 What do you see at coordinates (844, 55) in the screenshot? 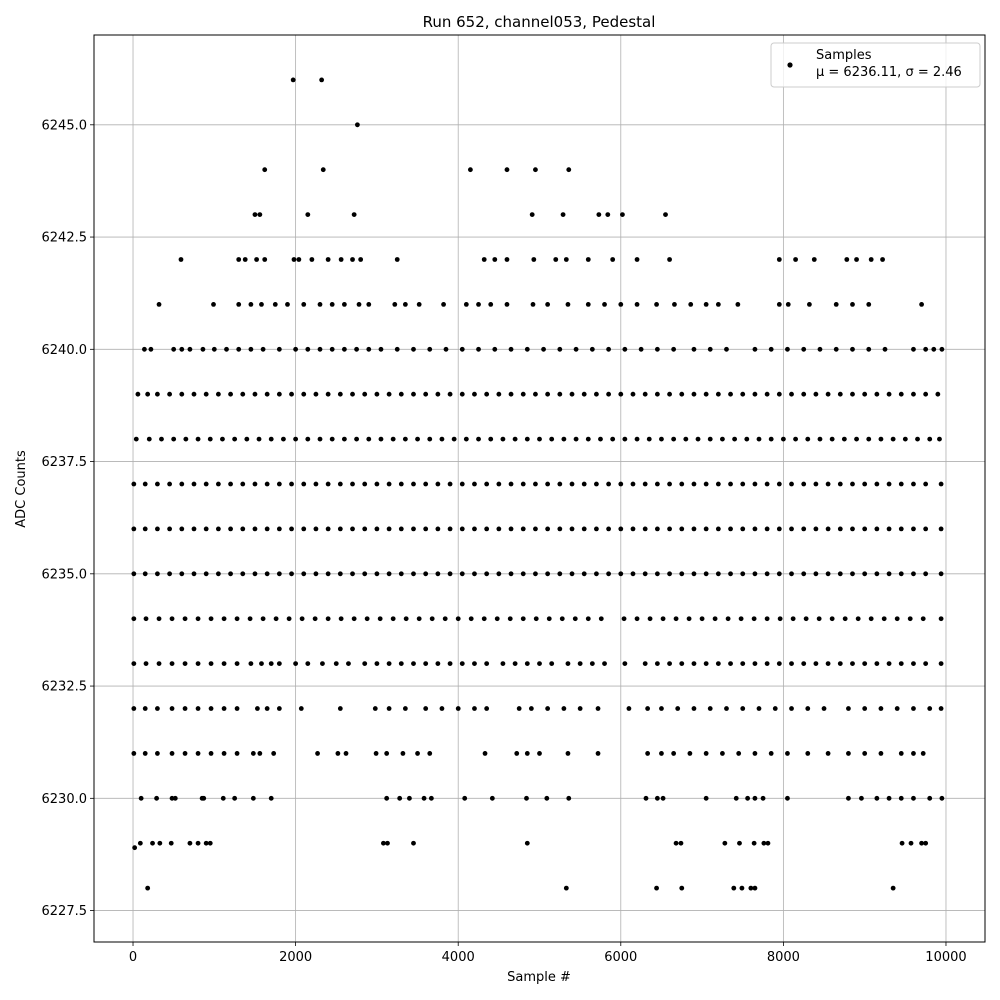
I see `legend-series-name: Samples` at bounding box center [844, 55].